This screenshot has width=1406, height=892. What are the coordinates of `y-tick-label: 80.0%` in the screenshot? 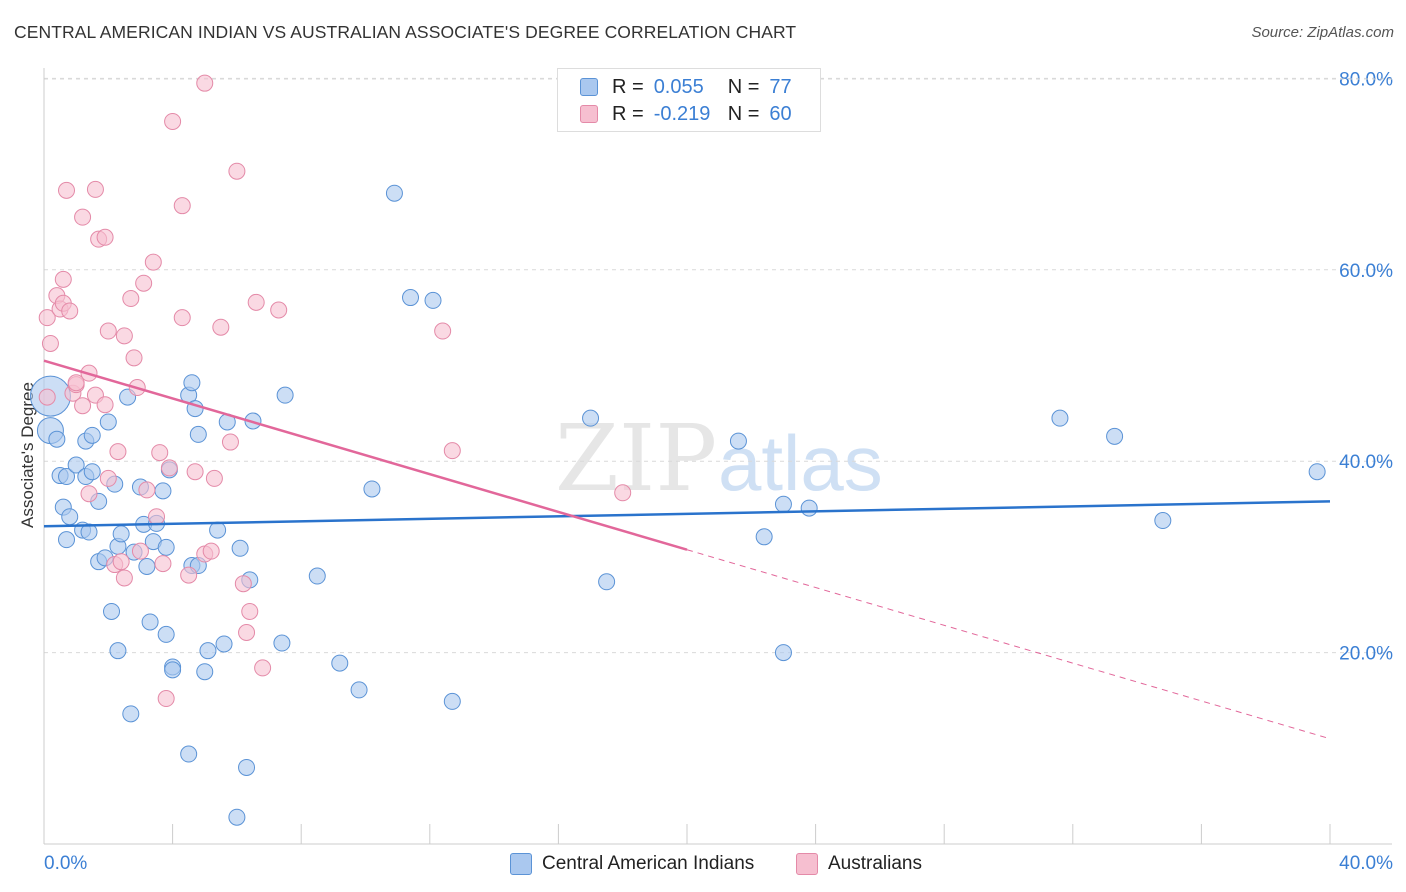 It's located at (1366, 79).